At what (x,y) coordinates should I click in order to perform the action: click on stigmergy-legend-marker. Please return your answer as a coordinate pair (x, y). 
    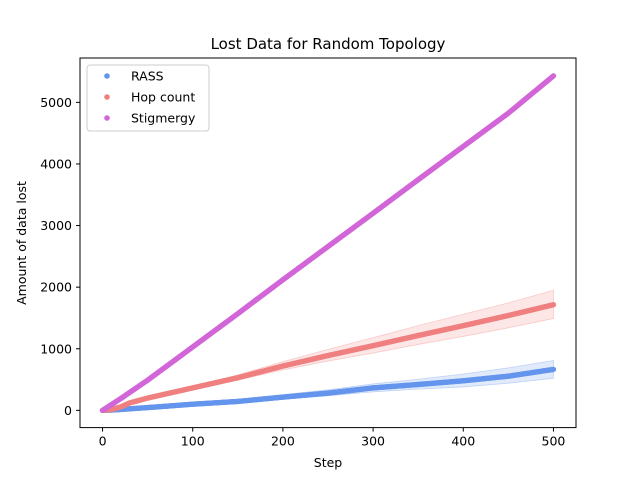
    Looking at the image, I should click on (107, 118).